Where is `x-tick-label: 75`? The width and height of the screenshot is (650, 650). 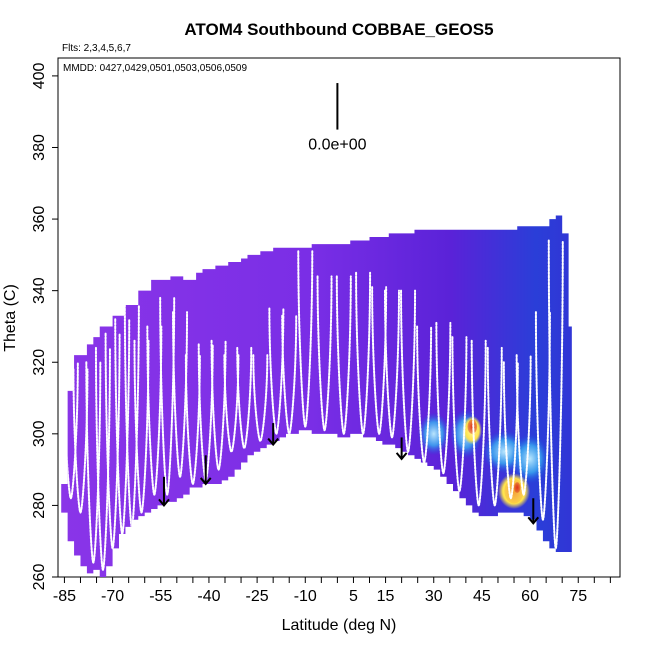
x-tick-label: 75 is located at coordinates (578, 596).